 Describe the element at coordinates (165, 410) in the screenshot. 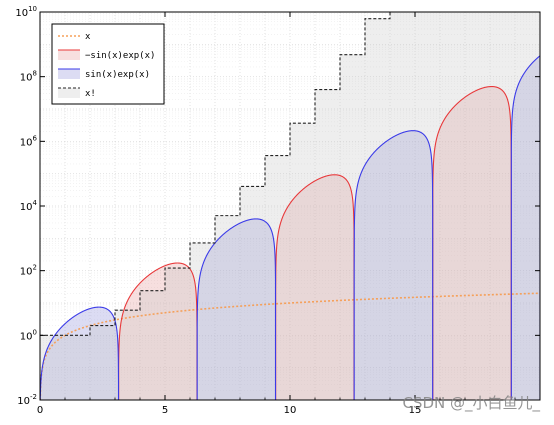

I see `x-tick-label: 5` at that location.